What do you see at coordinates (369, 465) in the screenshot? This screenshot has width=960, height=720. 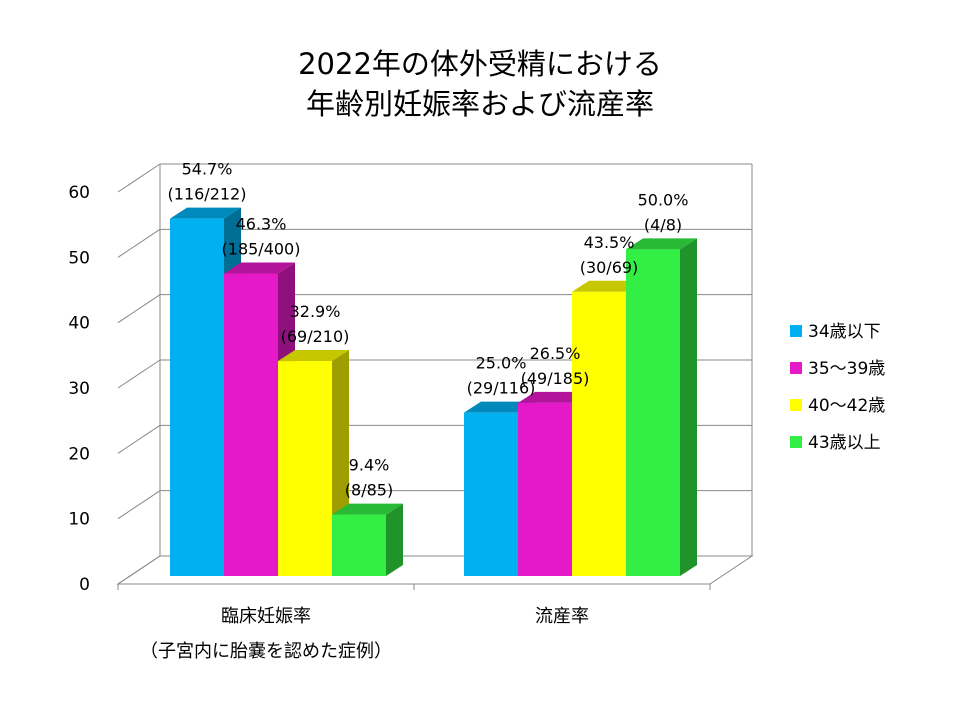 I see `data-label: 9.4%` at bounding box center [369, 465].